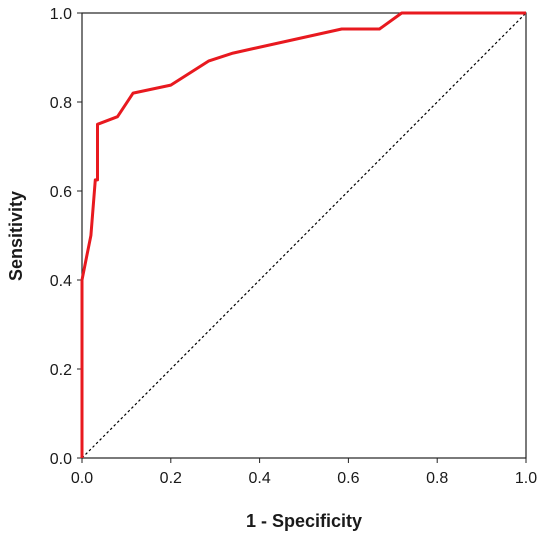 This screenshot has width=550, height=538. Describe the element at coordinates (61, 192) in the screenshot. I see `y-tick-label: 0.6` at that location.